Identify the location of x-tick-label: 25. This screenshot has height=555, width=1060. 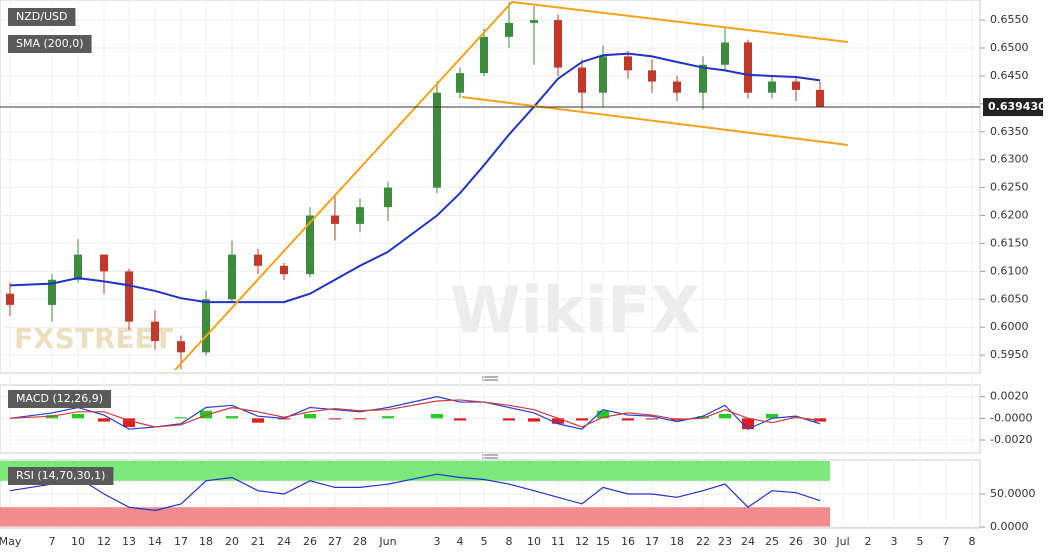
(772, 541).